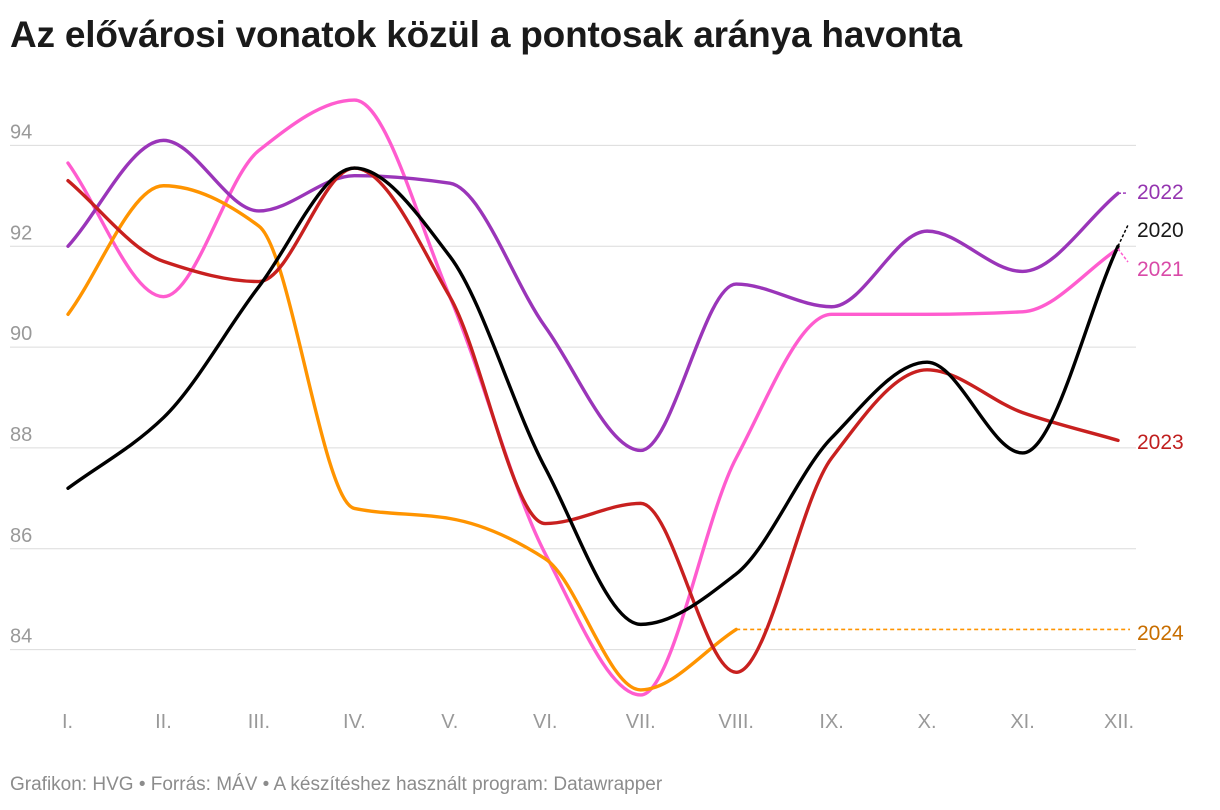 The height and width of the screenshot is (810, 1220). What do you see at coordinates (1123, 255) in the screenshot?
I see `label-connector-2021` at bounding box center [1123, 255].